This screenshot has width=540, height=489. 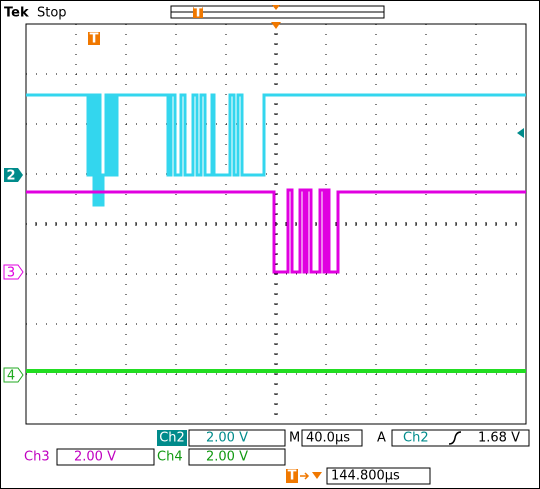 I want to click on trigger-pos-triangle, so click(x=317, y=475).